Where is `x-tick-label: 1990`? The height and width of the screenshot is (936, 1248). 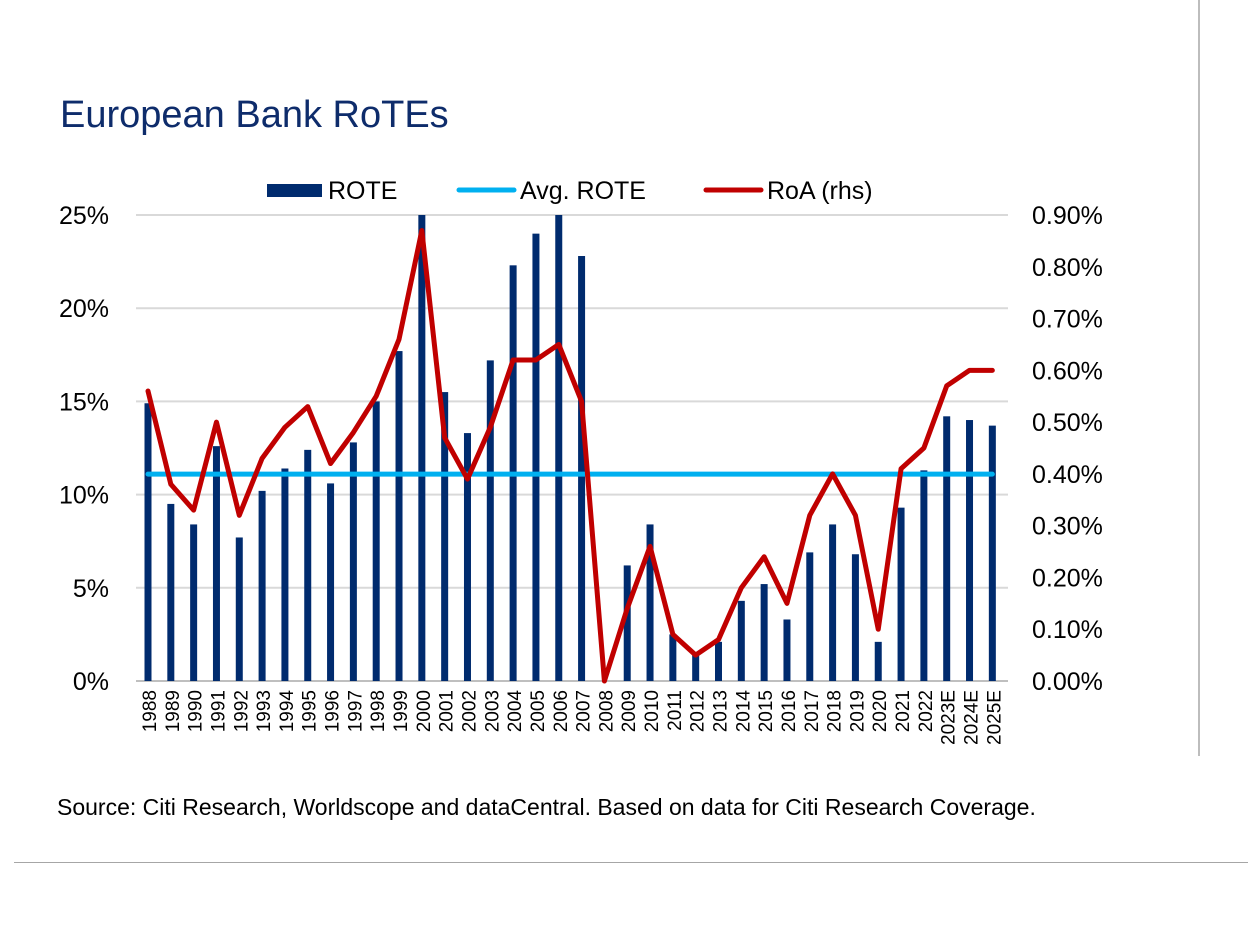 x-tick-label: 1990 is located at coordinates (196, 711).